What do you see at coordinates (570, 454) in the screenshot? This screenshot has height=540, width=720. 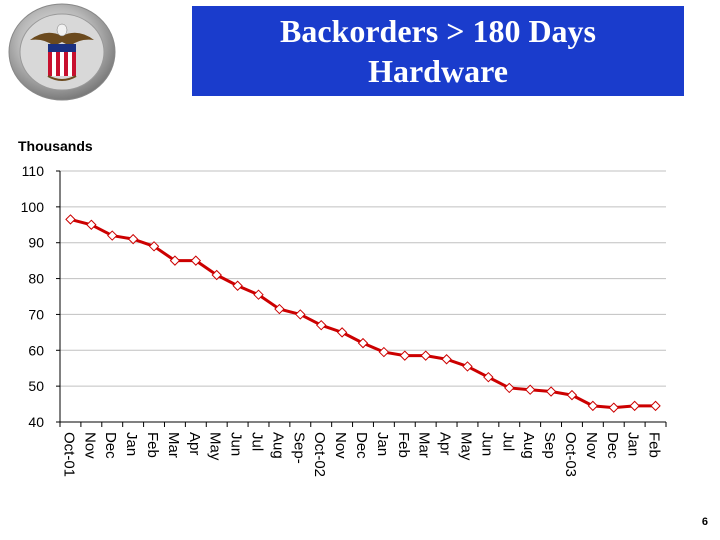 I see `x-tick-label: Oct-03` at bounding box center [570, 454].